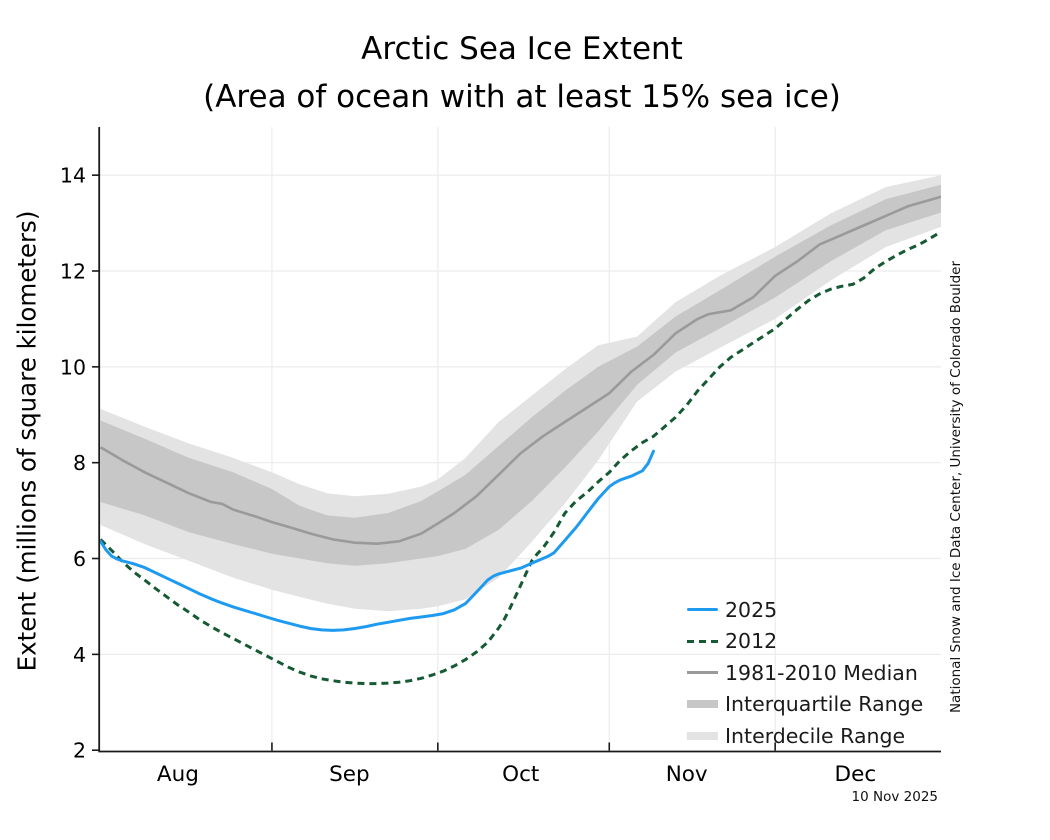 The image size is (1050, 840). What do you see at coordinates (178, 774) in the screenshot?
I see `x-month-label: Aug` at bounding box center [178, 774].